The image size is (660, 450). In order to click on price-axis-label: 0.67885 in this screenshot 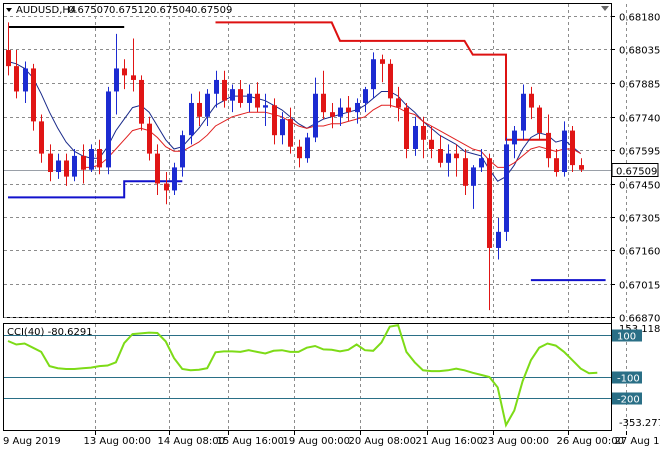, I will do `click(639, 85)`.